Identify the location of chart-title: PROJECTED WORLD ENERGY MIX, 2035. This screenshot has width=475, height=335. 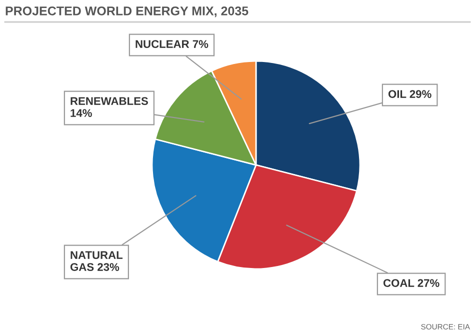
(127, 12).